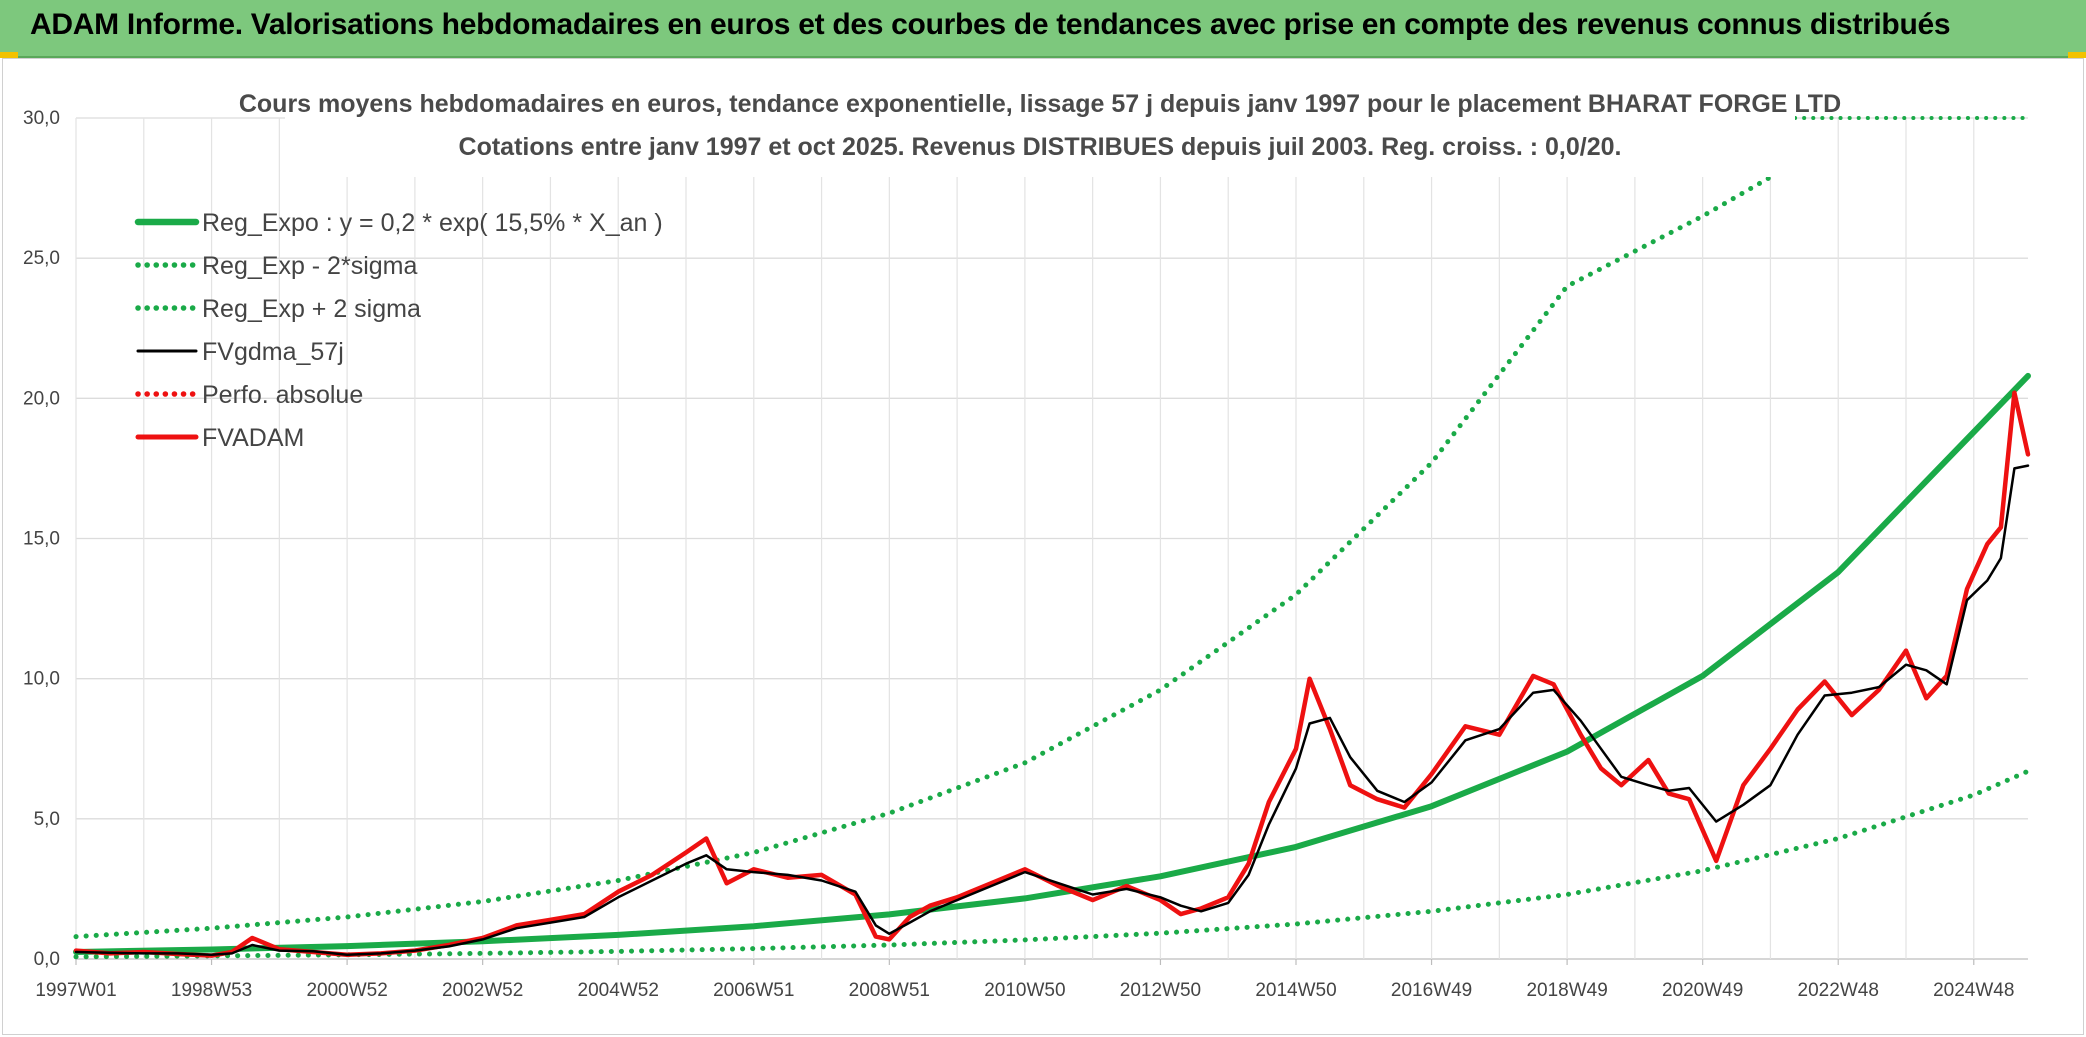 This screenshot has width=2086, height=1037. I want to click on y-tick-label: 30,0, so click(41, 118).